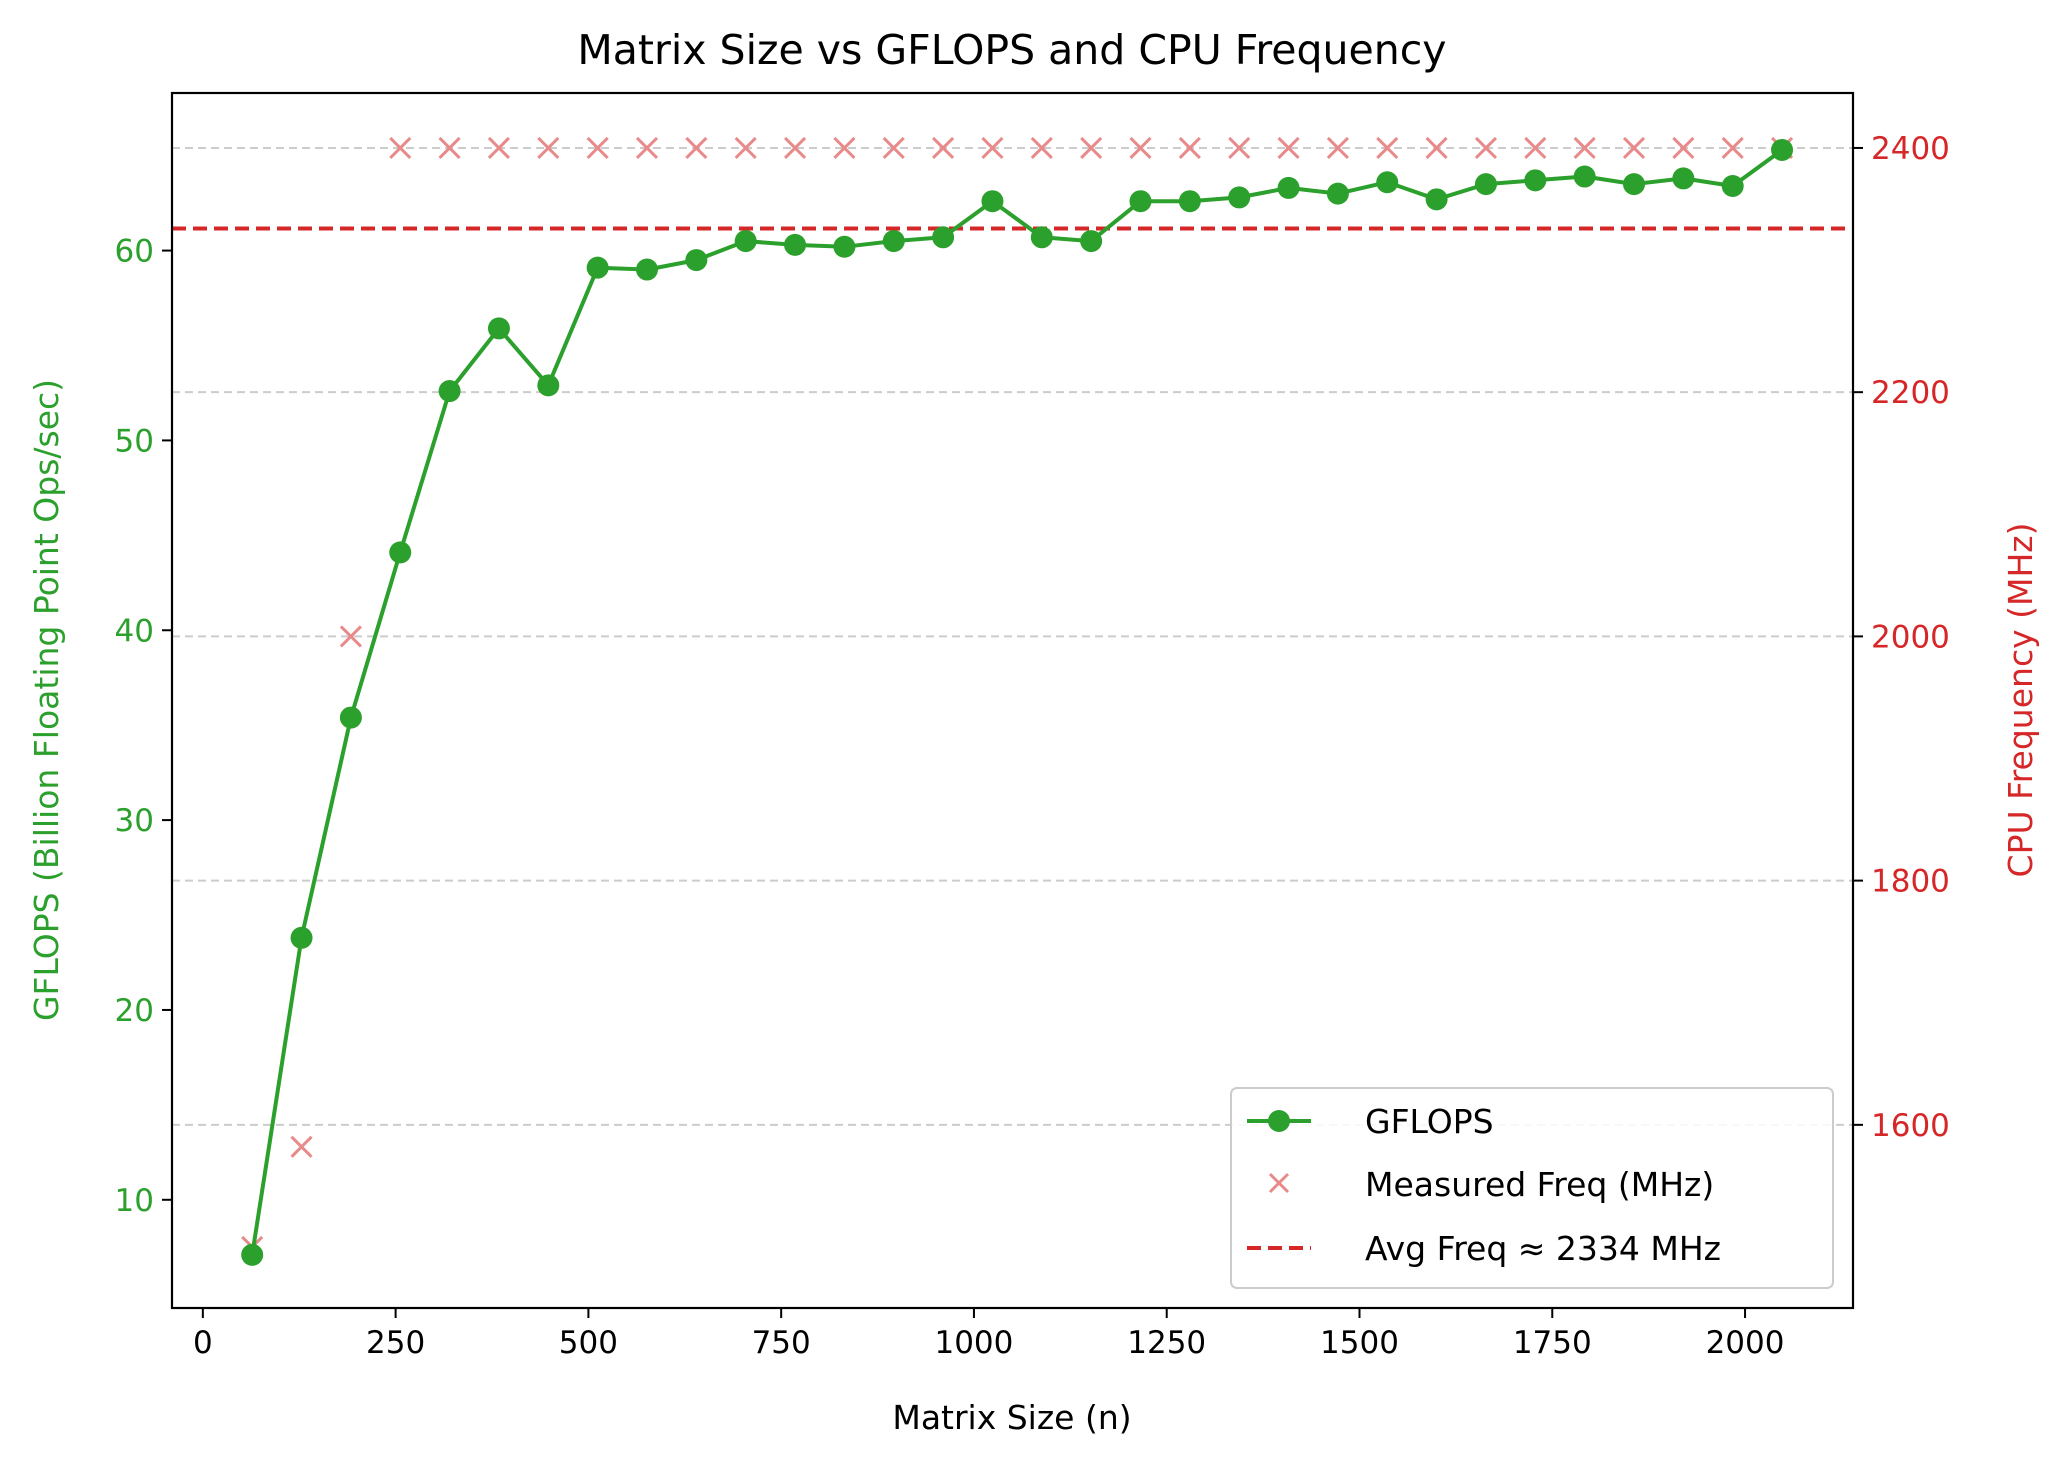 Image resolution: width=2070 pixels, height=1466 pixels. I want to click on y2-tick-label: 2000, so click(1910, 637).